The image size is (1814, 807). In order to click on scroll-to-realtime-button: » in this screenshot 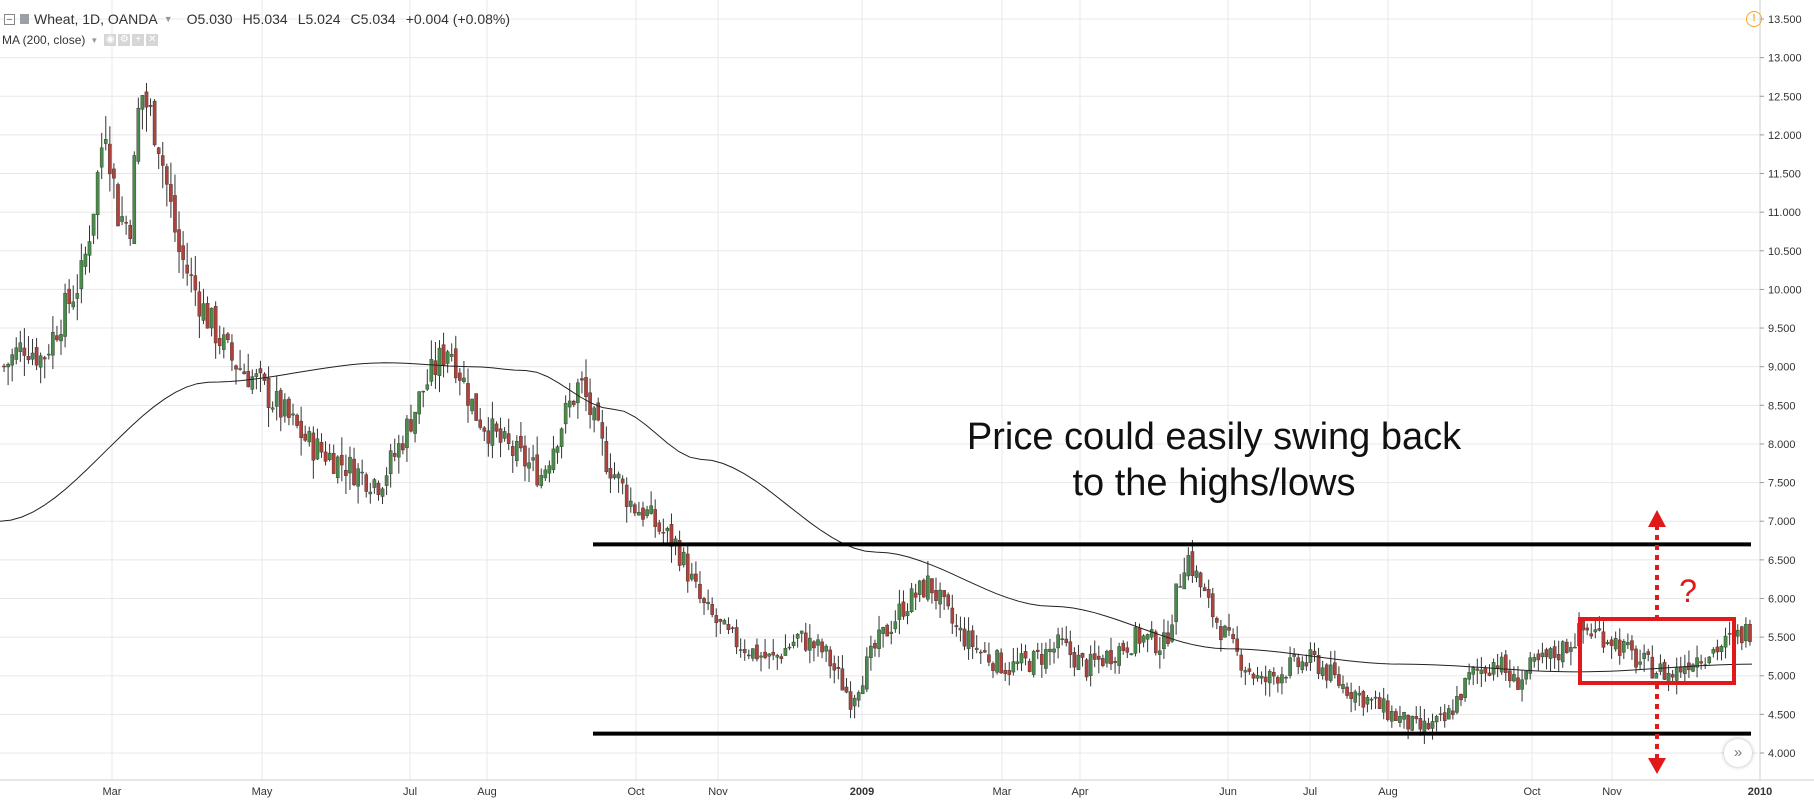, I will do `click(1738, 753)`.